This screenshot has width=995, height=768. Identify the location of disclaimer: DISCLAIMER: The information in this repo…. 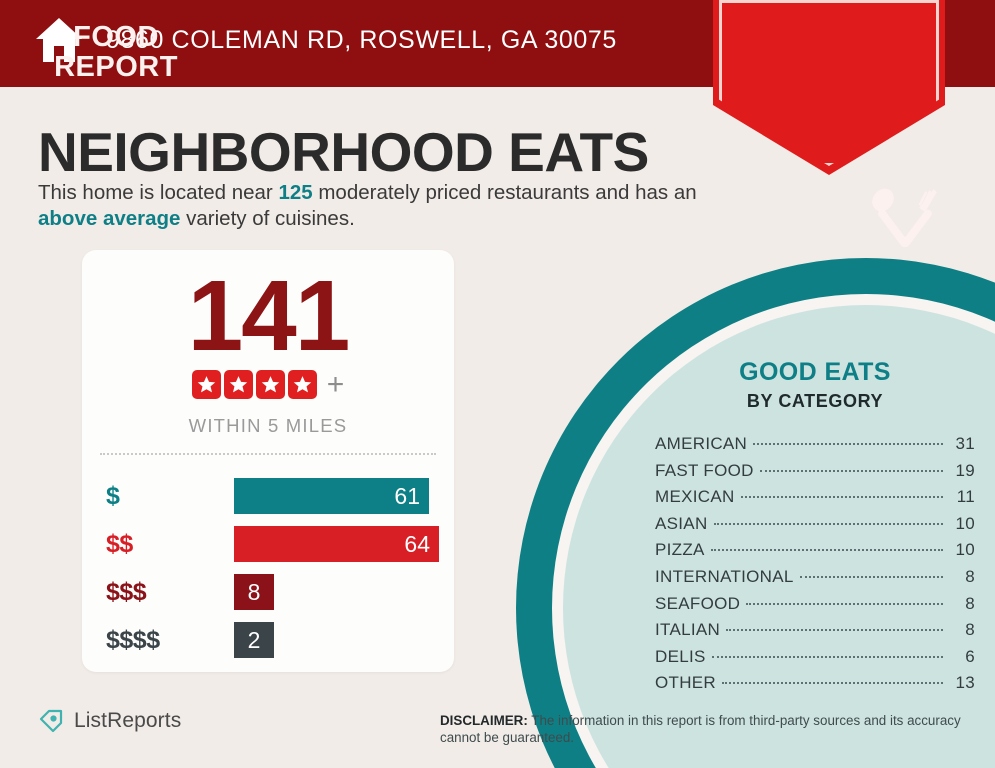
(716, 729).